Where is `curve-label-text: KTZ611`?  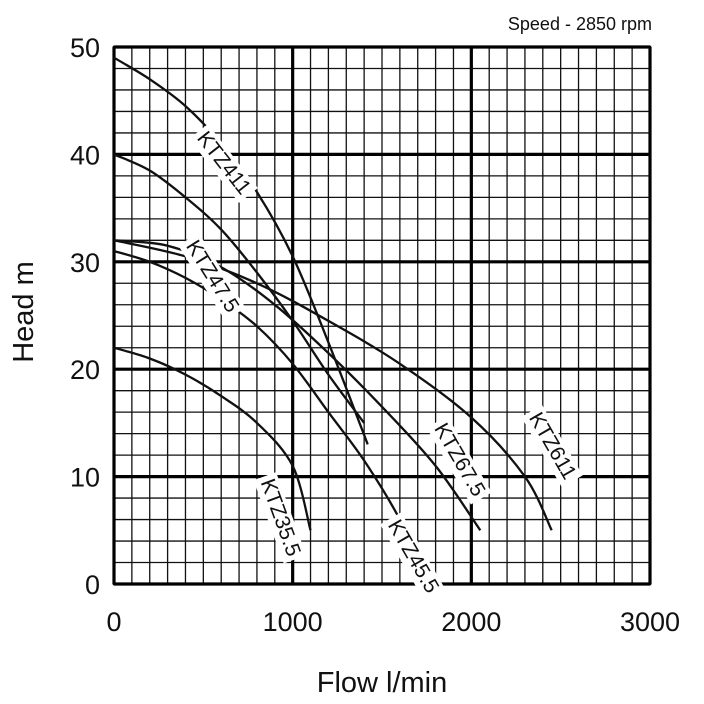 curve-label-text: KTZ611 is located at coordinates (552, 446).